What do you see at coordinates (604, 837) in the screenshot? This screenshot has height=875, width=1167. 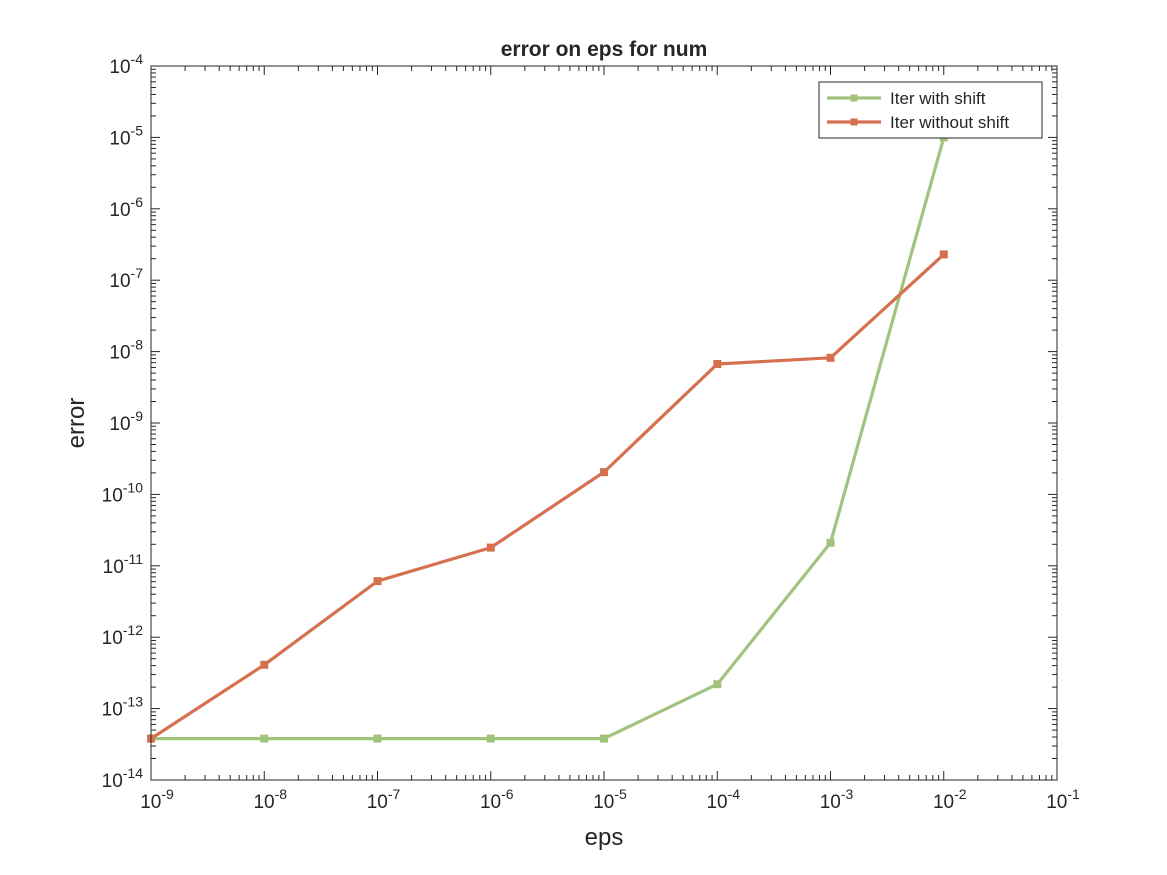 I see `x-axis-label: eps` at bounding box center [604, 837].